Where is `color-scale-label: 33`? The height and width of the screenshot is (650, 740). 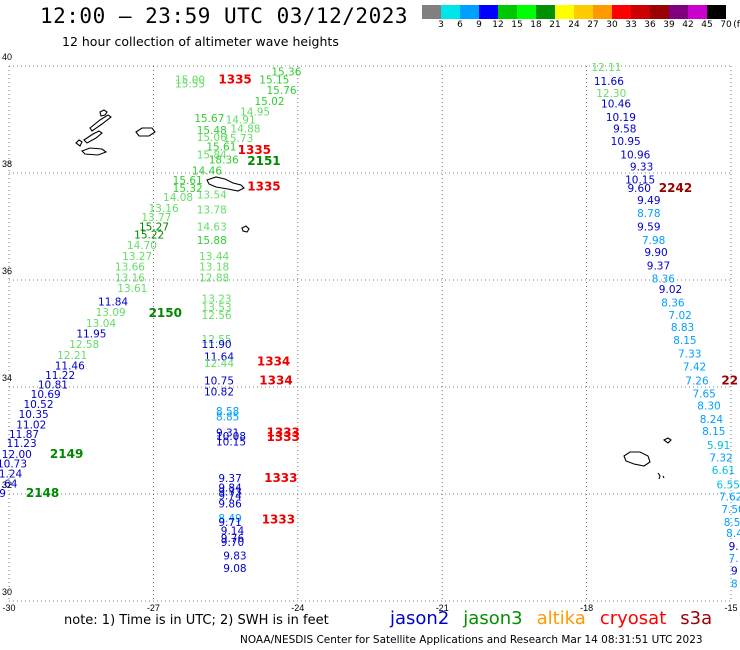
color-scale-label: 33 is located at coordinates (631, 25).